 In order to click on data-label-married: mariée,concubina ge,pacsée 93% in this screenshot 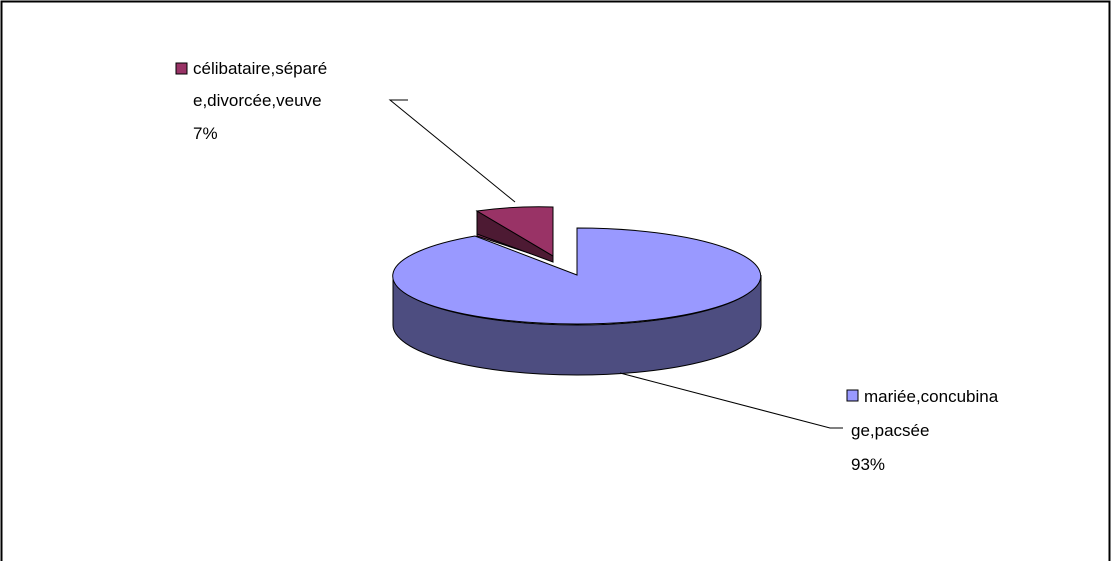, I will do `click(922, 430)`.